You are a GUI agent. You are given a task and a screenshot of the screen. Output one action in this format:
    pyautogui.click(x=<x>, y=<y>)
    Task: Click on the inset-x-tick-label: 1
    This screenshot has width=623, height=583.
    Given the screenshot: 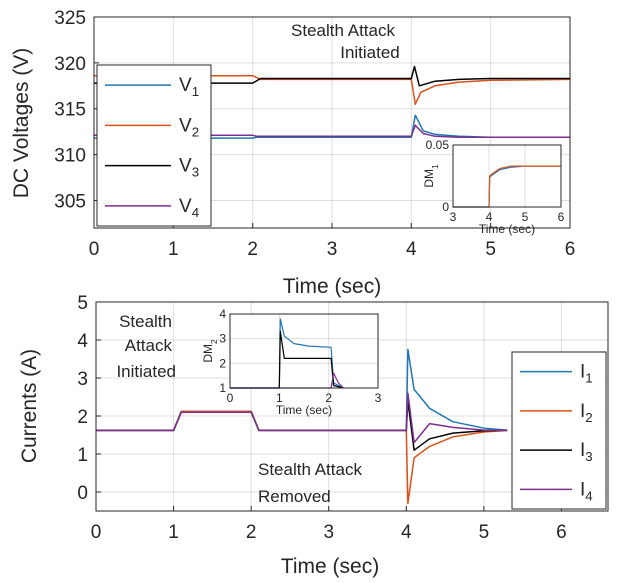 What is the action you would take?
    pyautogui.click(x=279, y=398)
    